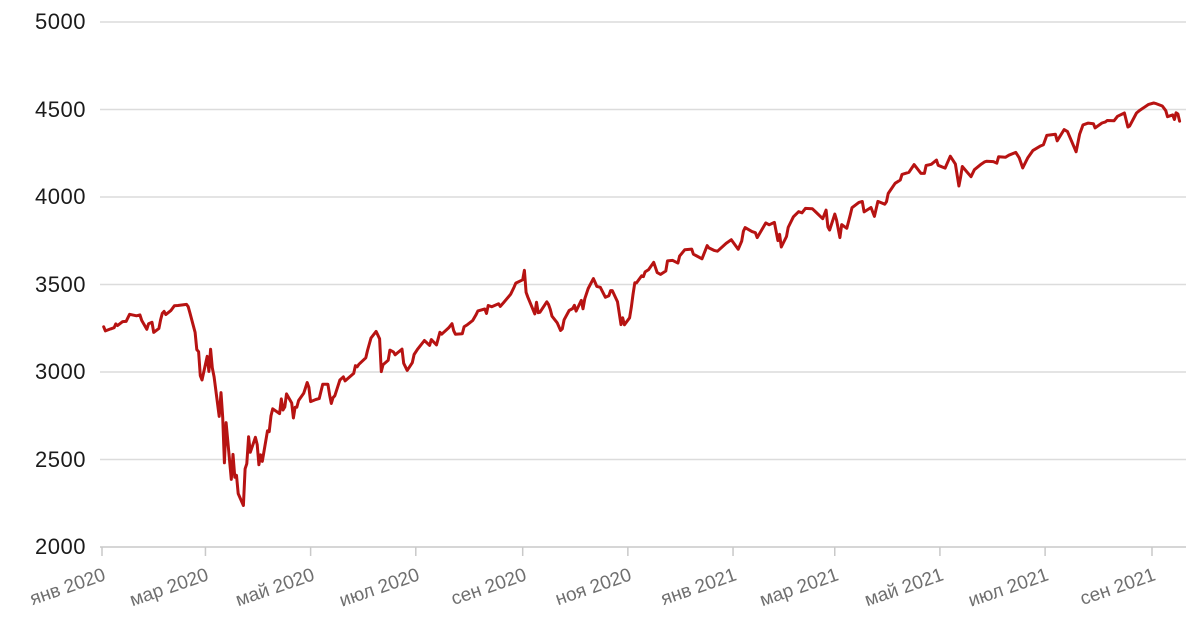  Describe the element at coordinates (60, 109) in the screenshot. I see `y-axis-label: 4500` at that location.